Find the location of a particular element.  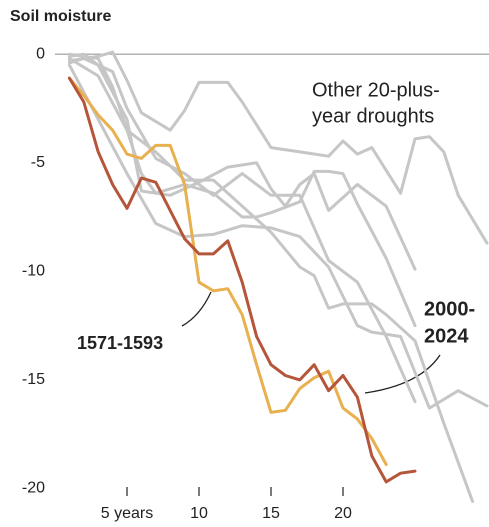

annotation: year droughts is located at coordinates (373, 116).